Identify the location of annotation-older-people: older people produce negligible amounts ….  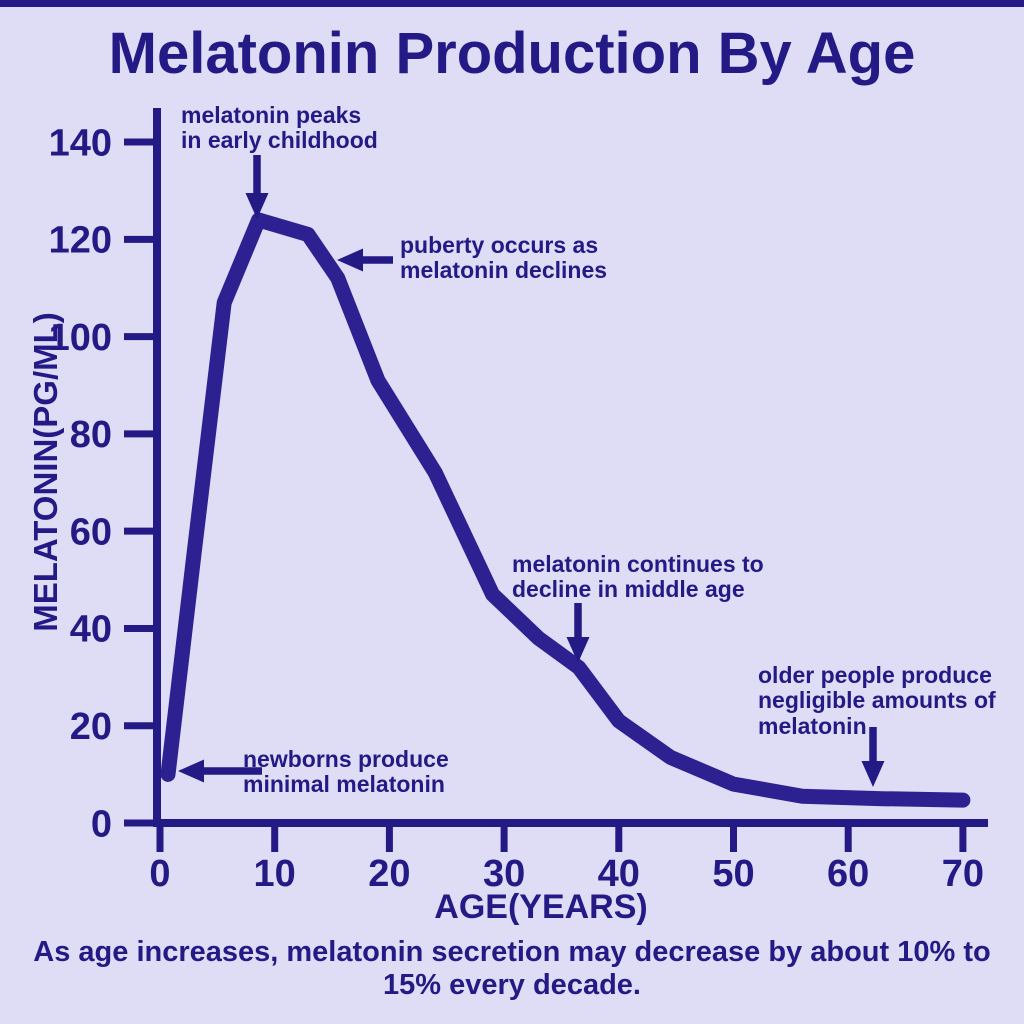
(877, 700).